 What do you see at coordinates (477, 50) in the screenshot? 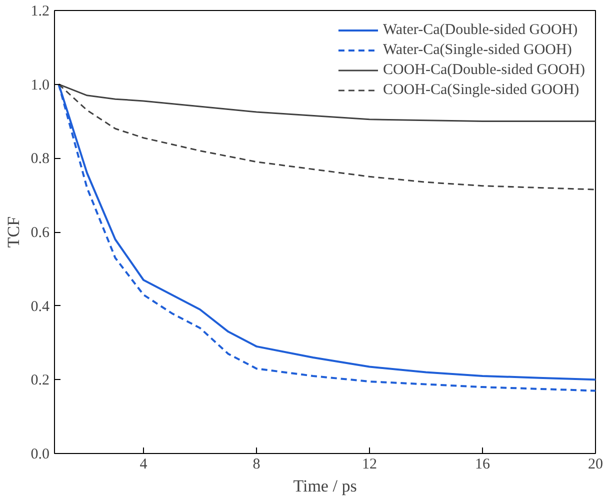
I see `legend-label: Water-Ca(Single-sided GOOH)` at bounding box center [477, 50].